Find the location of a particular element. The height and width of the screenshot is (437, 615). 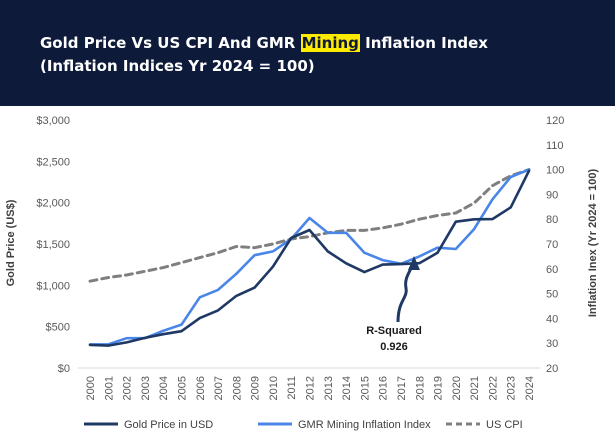

right-axis-title: Inflation Inex (Yr 2024 = 100) is located at coordinates (593, 243).